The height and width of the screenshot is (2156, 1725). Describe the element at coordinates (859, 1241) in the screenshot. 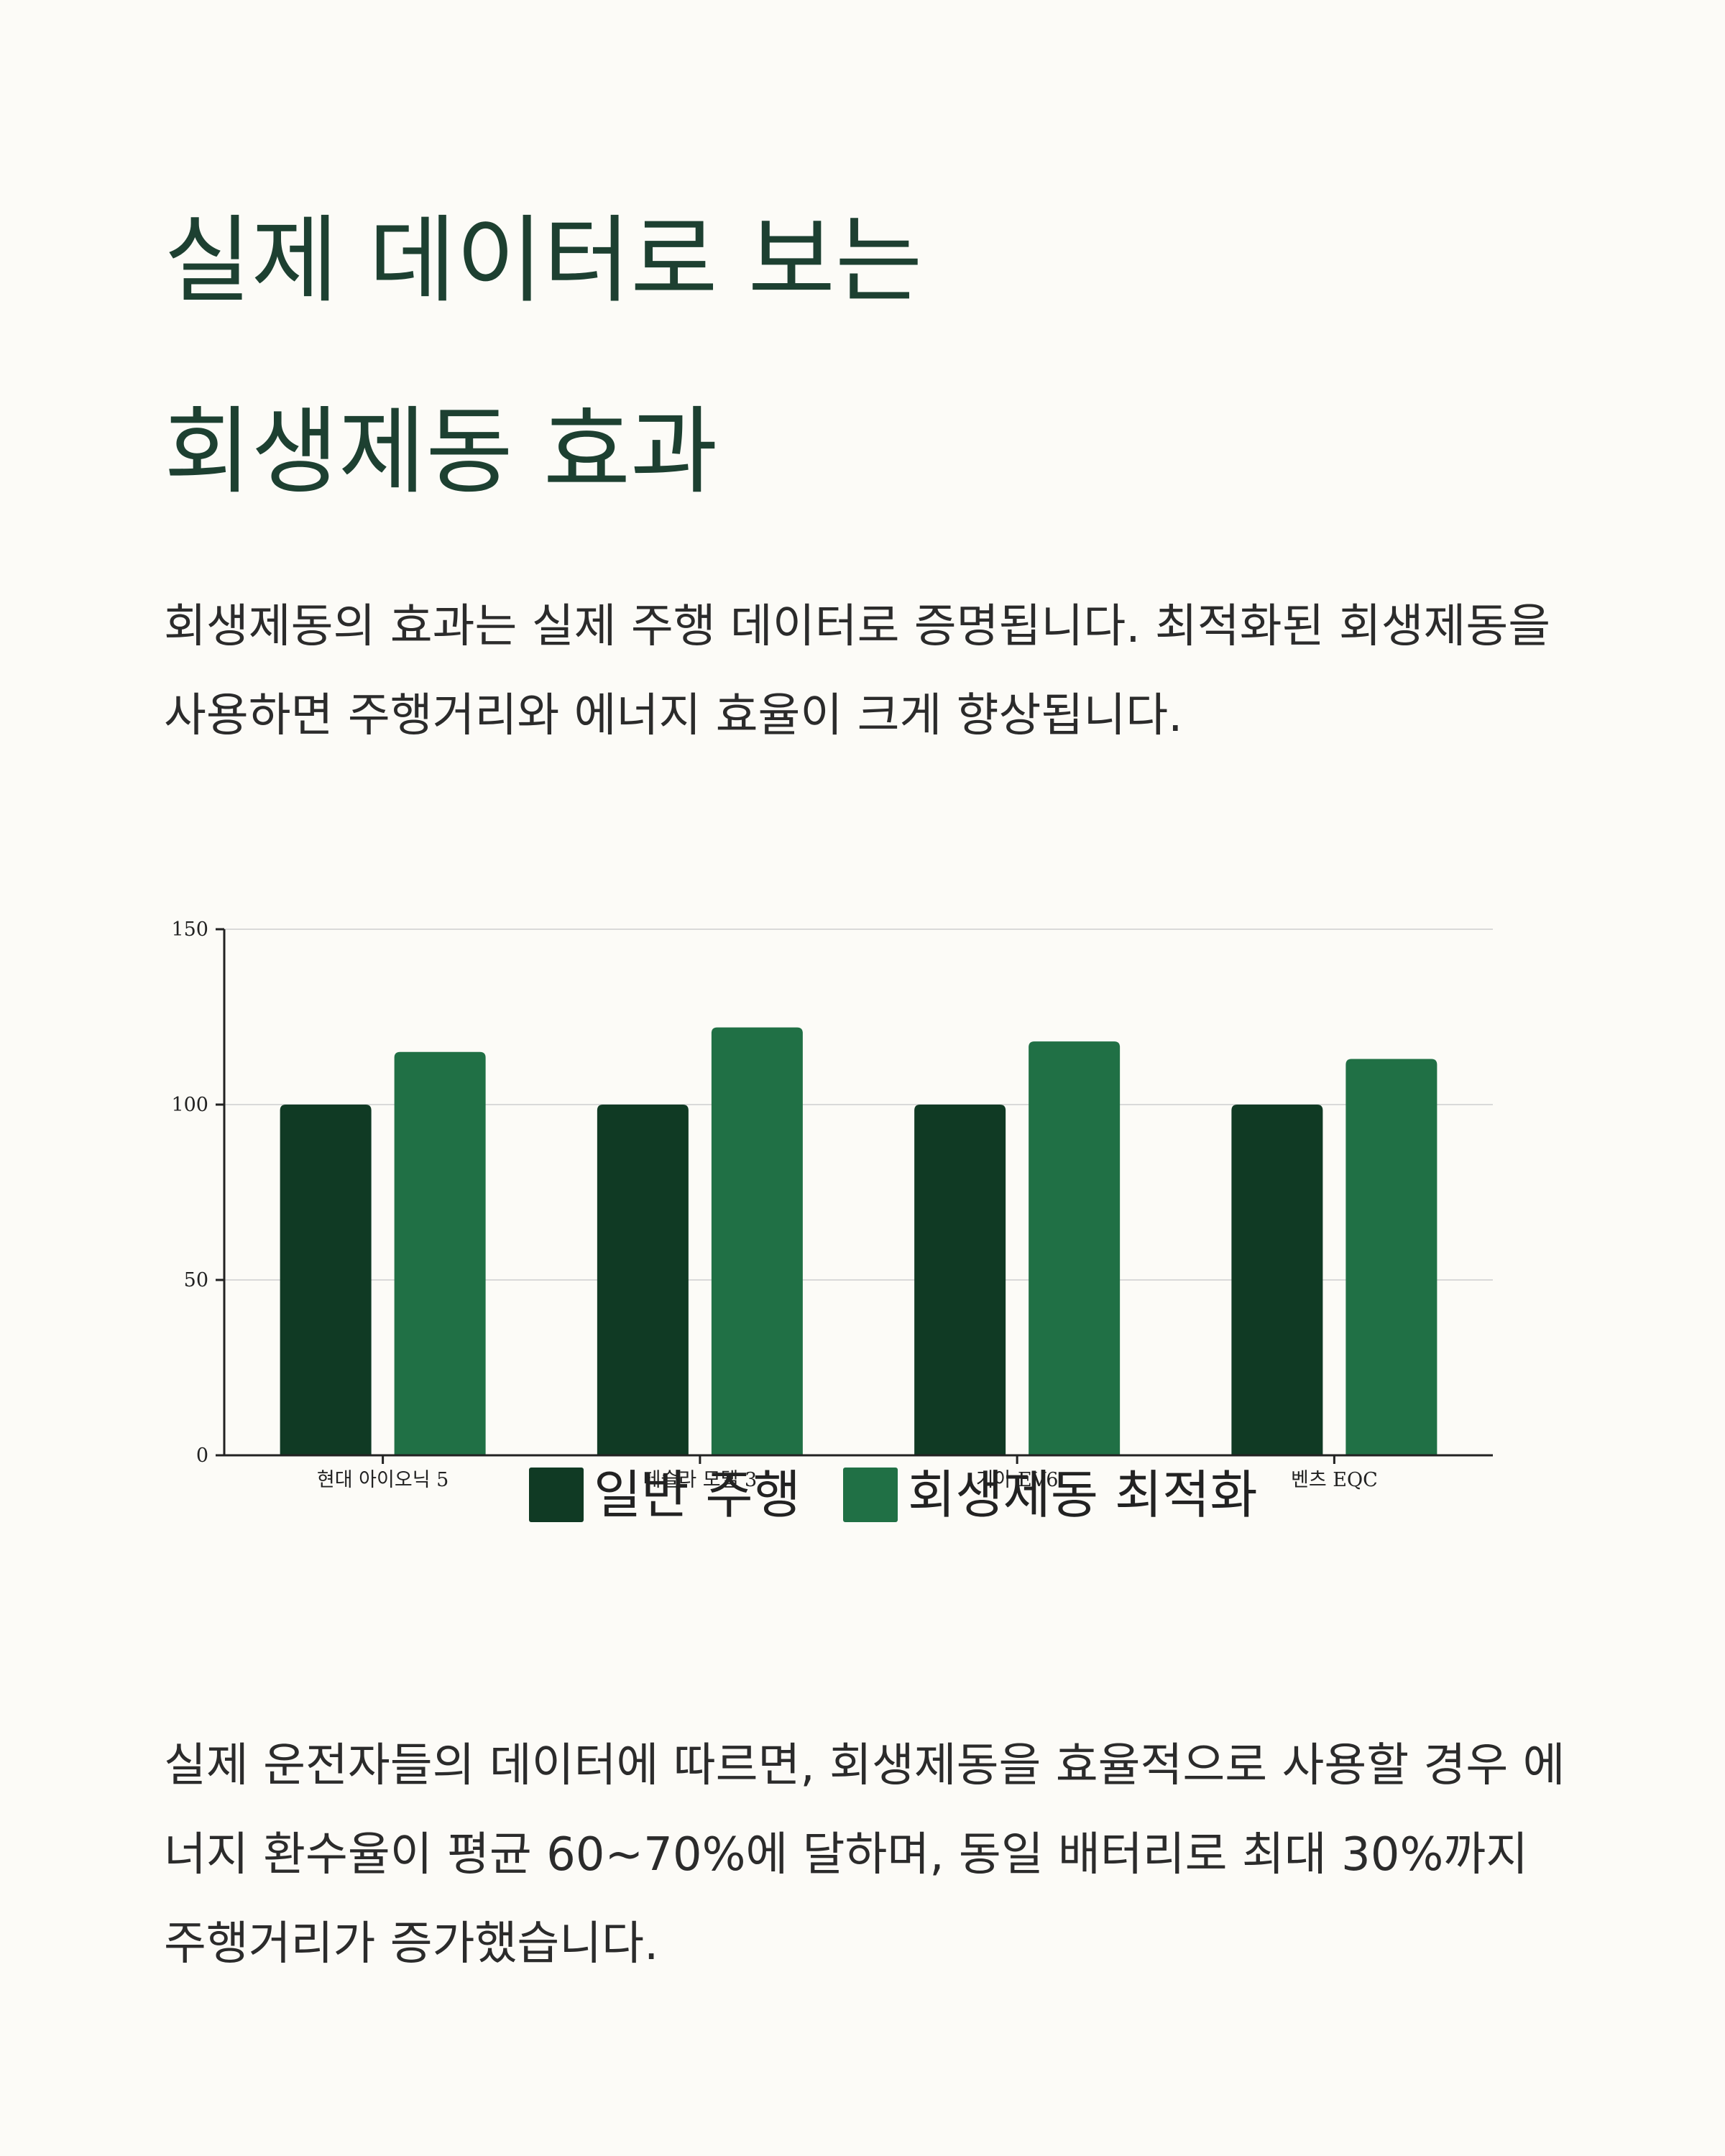

I see `bars` at that location.